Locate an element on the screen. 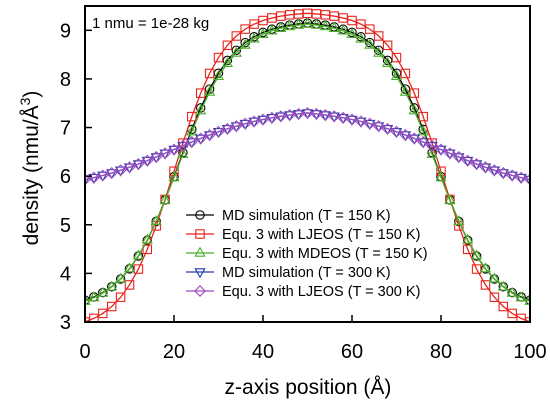  x-tick-label: 60 is located at coordinates (352, 352).